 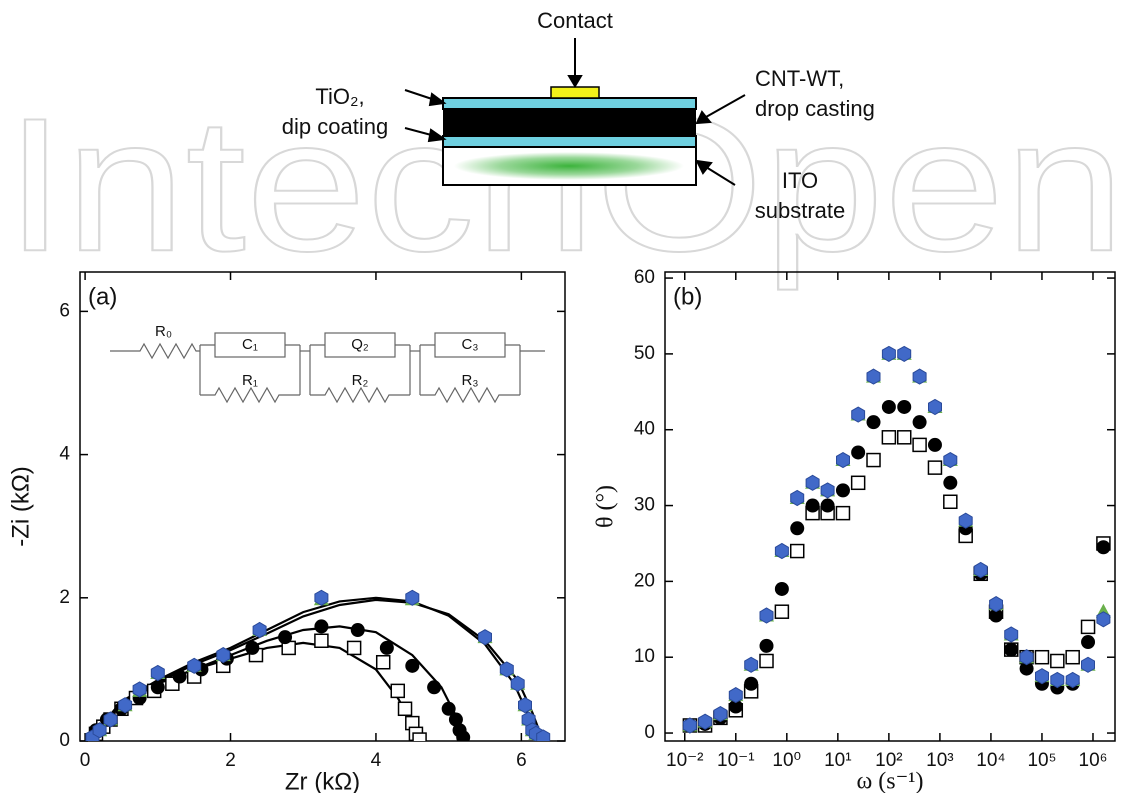 What do you see at coordinates (376, 760) in the screenshot?
I see `x-tick-label: 4` at bounding box center [376, 760].